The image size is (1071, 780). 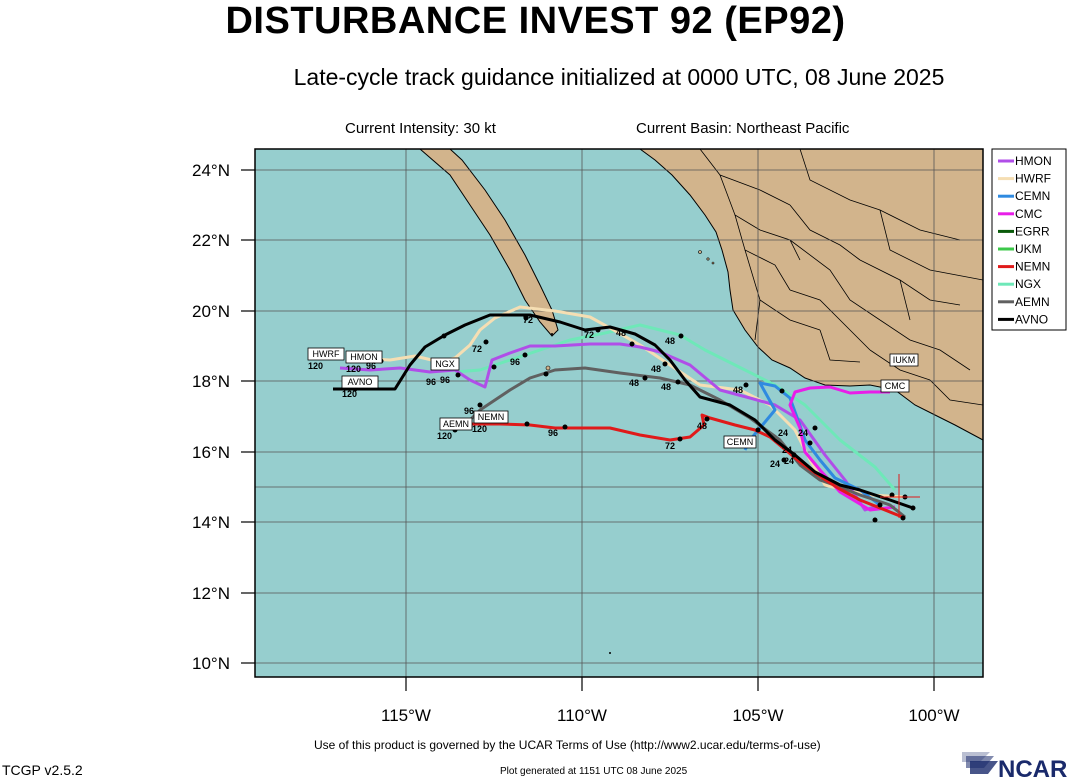 What do you see at coordinates (535, 21) in the screenshot?
I see `map-title: DISTURBANCE INVEST 92 (EP92)` at bounding box center [535, 21].